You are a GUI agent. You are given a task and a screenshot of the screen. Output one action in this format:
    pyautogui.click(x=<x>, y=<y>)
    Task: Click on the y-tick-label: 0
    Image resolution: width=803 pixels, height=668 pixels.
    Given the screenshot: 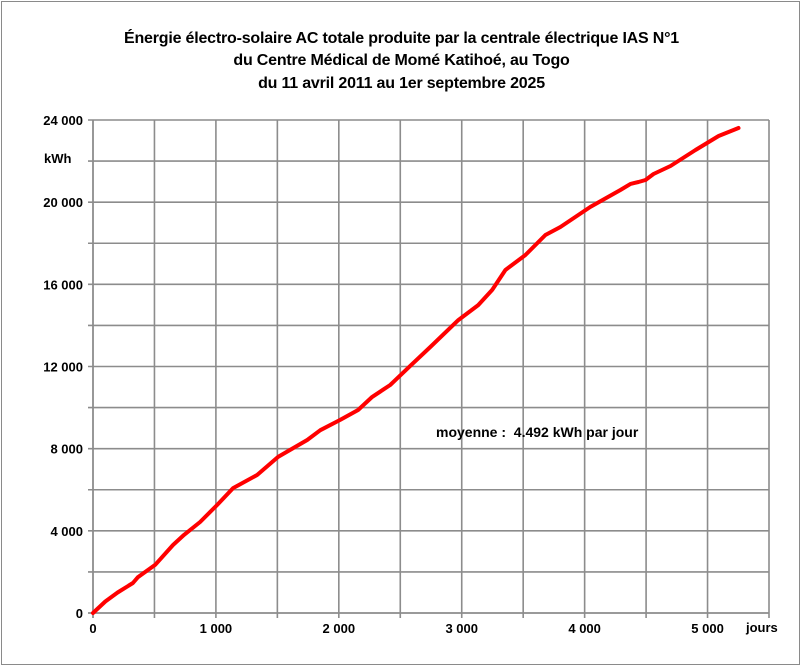 What is the action you would take?
    pyautogui.click(x=79, y=613)
    